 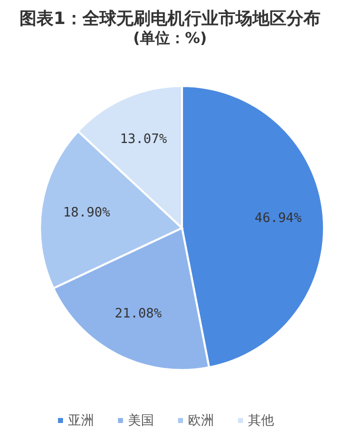 I want to click on data-label: 13.07%, so click(x=144, y=139).